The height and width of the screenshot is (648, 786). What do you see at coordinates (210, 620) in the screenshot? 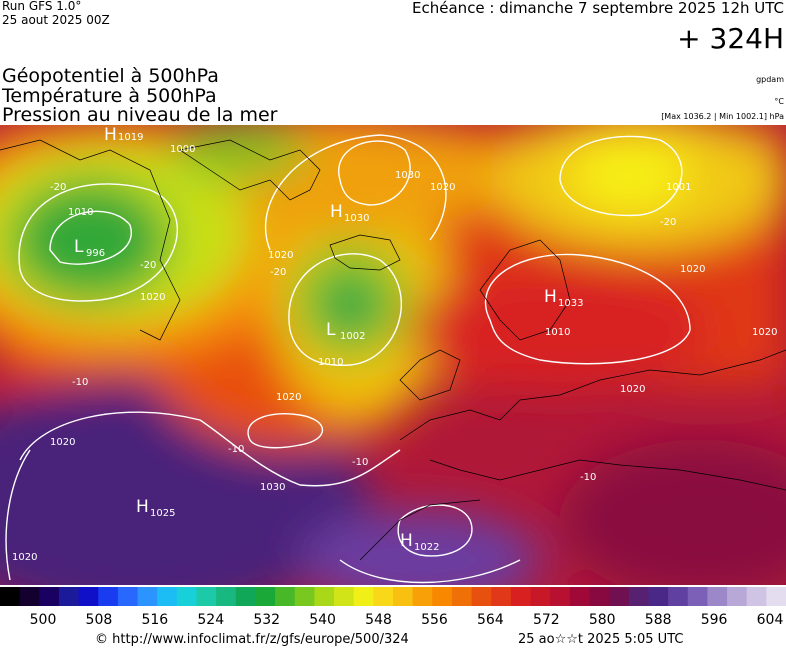
I see `legend-tick: 524` at bounding box center [210, 620].